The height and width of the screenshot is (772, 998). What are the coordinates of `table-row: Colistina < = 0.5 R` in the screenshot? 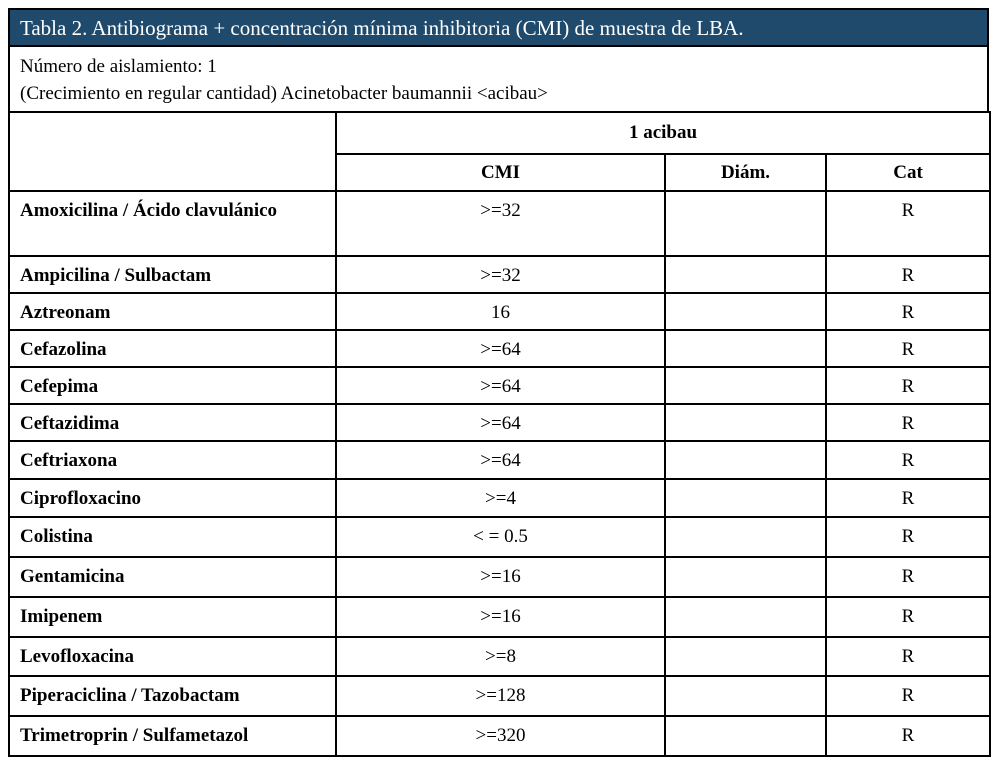 It's located at (500, 537).